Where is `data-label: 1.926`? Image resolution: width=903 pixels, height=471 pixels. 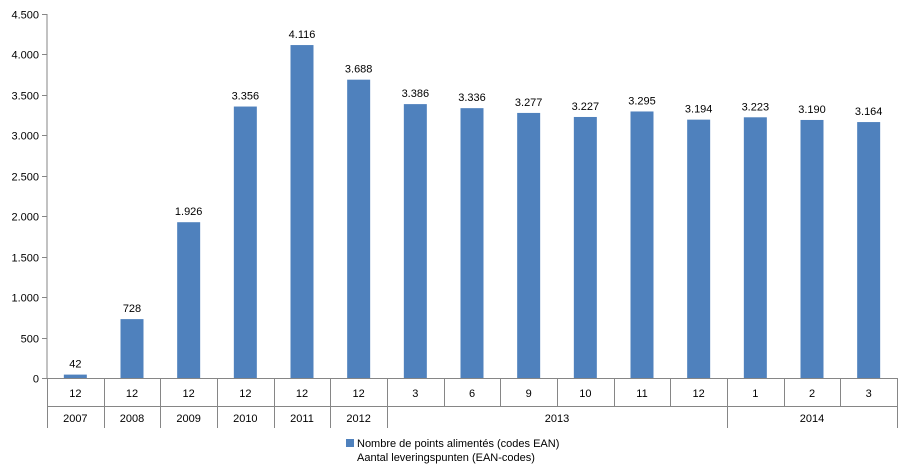
data-label: 1.926 is located at coordinates (189, 212).